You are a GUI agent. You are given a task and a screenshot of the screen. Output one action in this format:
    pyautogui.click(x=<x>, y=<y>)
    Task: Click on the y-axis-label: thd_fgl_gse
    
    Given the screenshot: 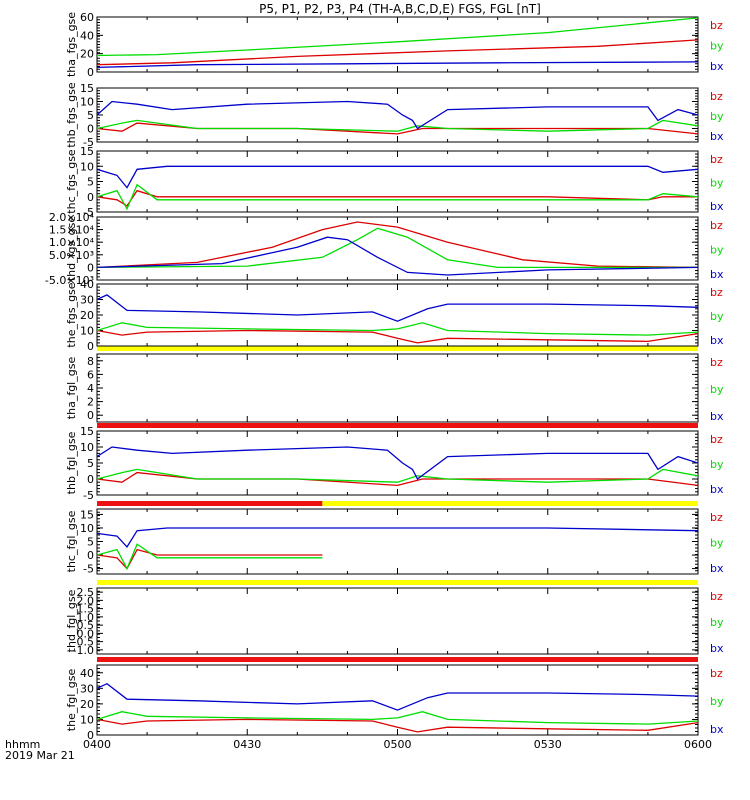 What is the action you would take?
    pyautogui.click(x=71, y=620)
    